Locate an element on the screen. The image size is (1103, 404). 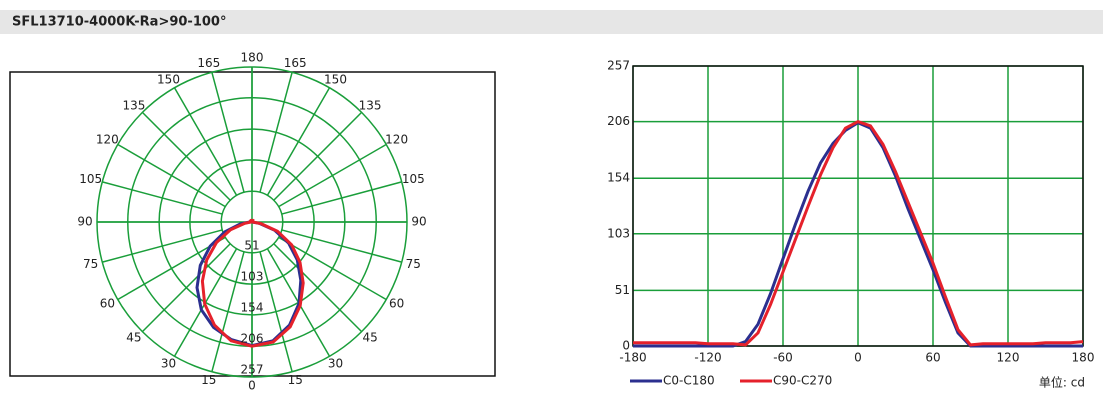
x-tick-label: 0 is located at coordinates (858, 358).